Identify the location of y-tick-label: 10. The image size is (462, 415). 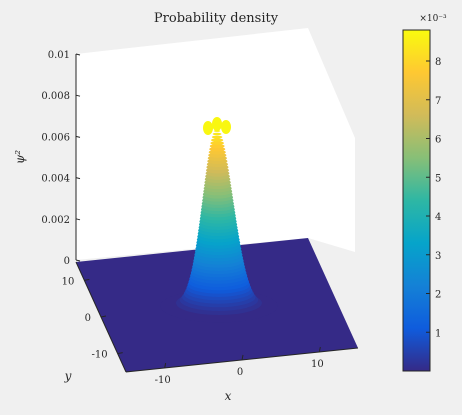
(68, 281).